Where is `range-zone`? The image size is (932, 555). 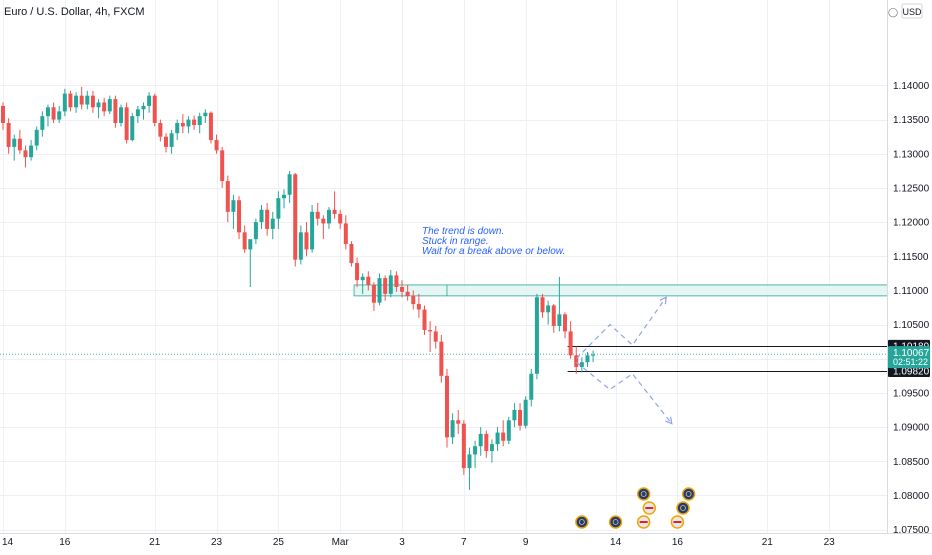
range-zone is located at coordinates (620, 290).